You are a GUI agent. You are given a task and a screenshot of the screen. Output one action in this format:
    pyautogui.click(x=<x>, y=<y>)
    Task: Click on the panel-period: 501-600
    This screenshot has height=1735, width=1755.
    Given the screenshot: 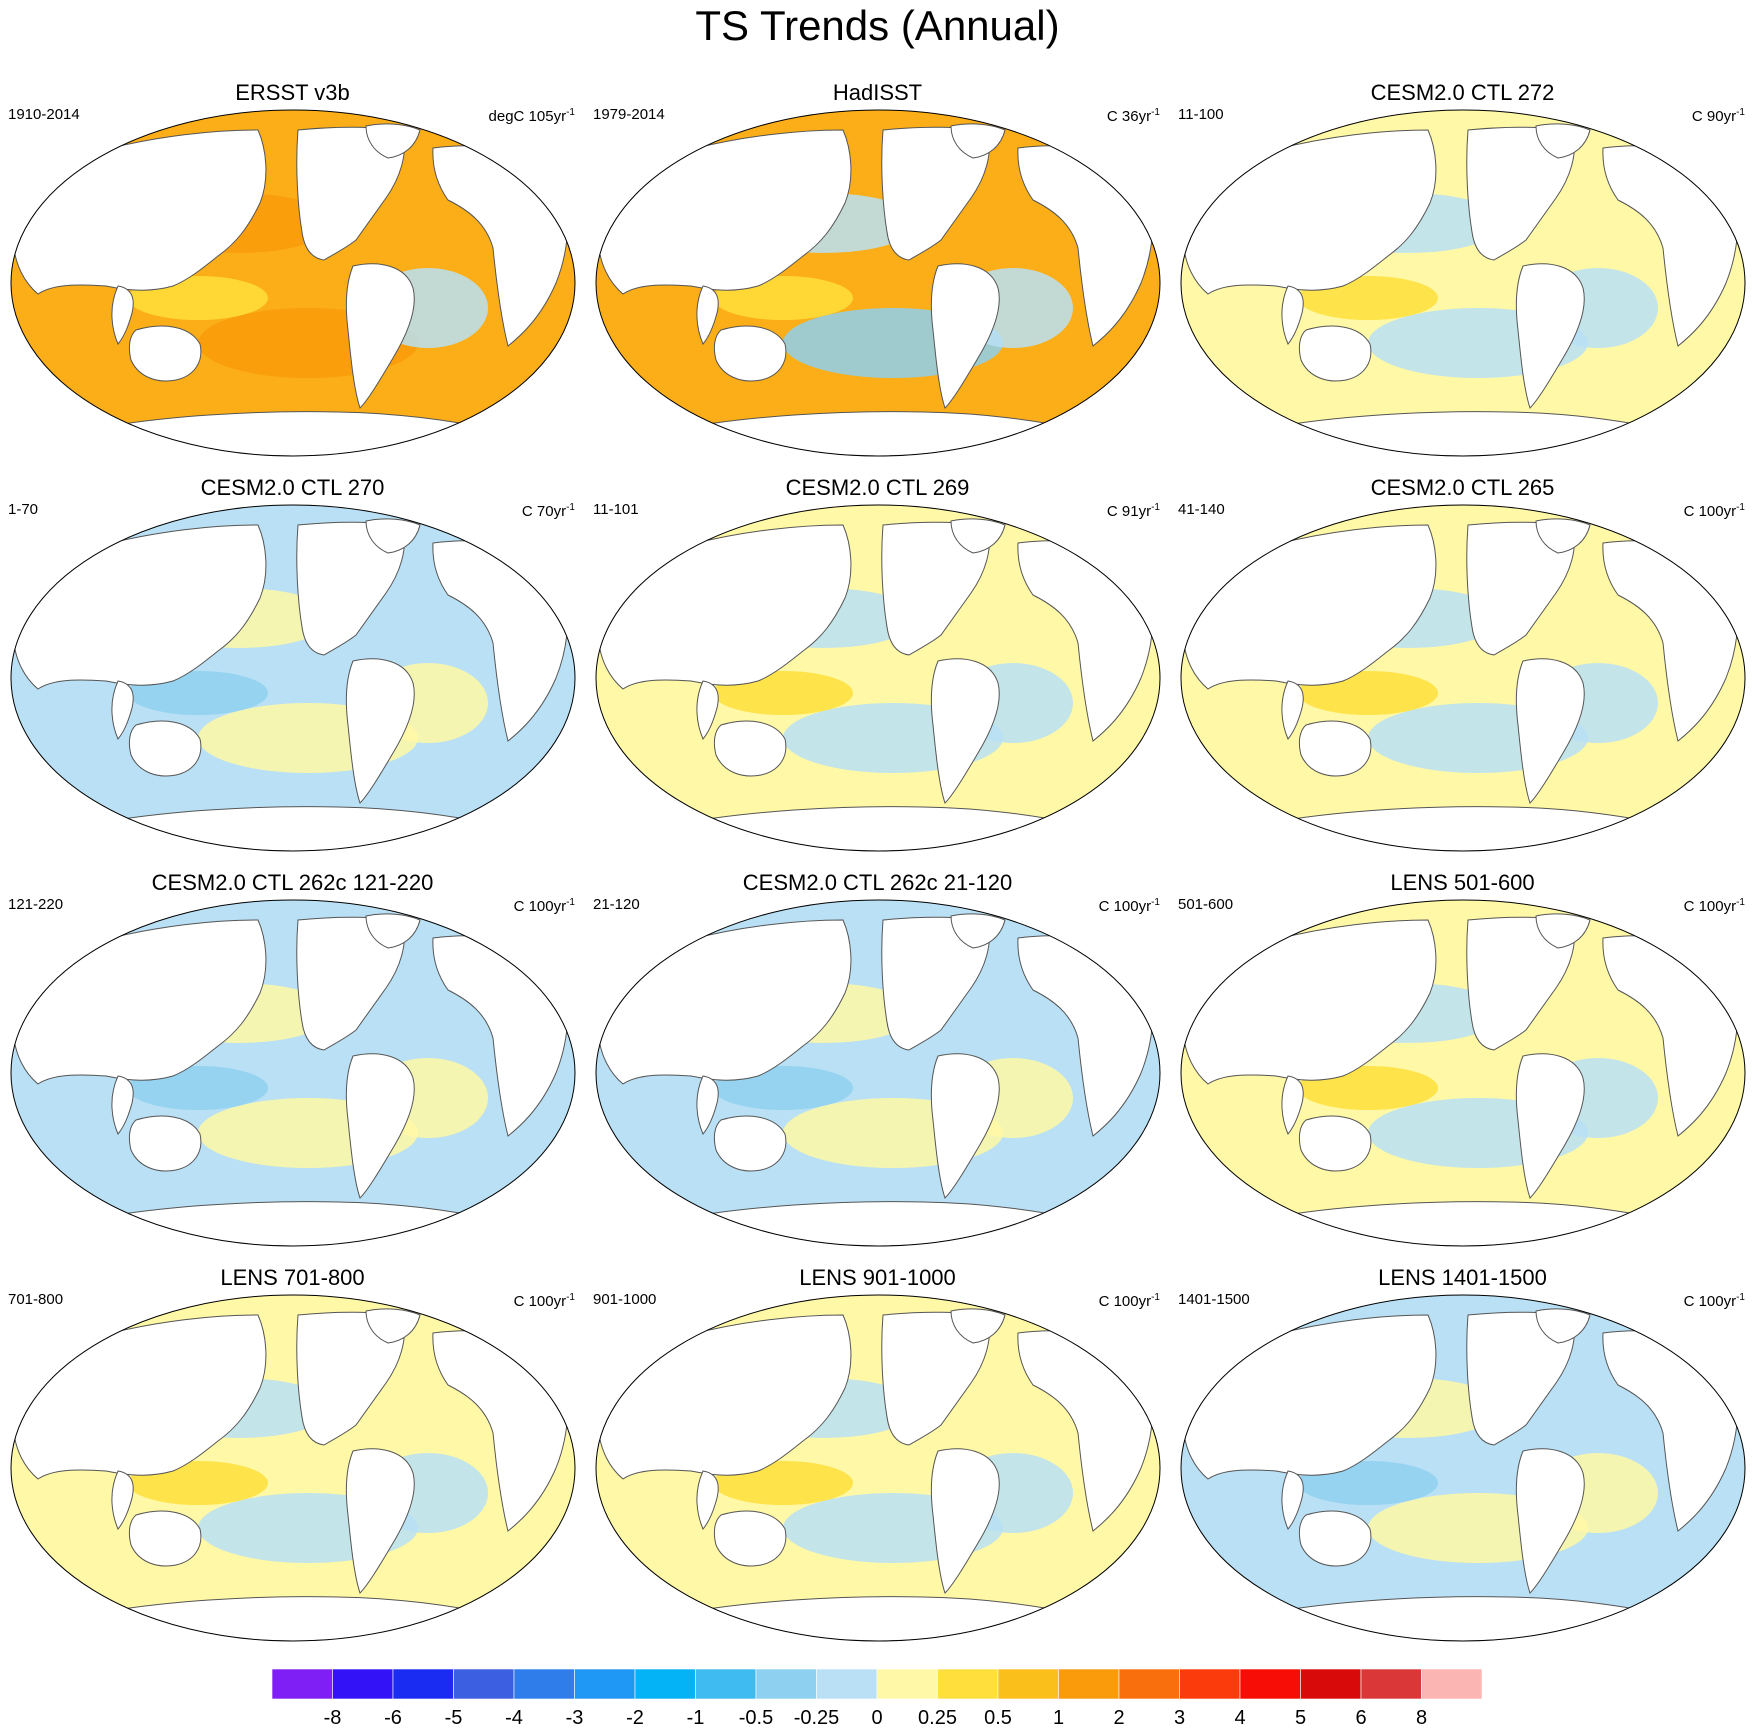 What is the action you would take?
    pyautogui.click(x=1206, y=904)
    